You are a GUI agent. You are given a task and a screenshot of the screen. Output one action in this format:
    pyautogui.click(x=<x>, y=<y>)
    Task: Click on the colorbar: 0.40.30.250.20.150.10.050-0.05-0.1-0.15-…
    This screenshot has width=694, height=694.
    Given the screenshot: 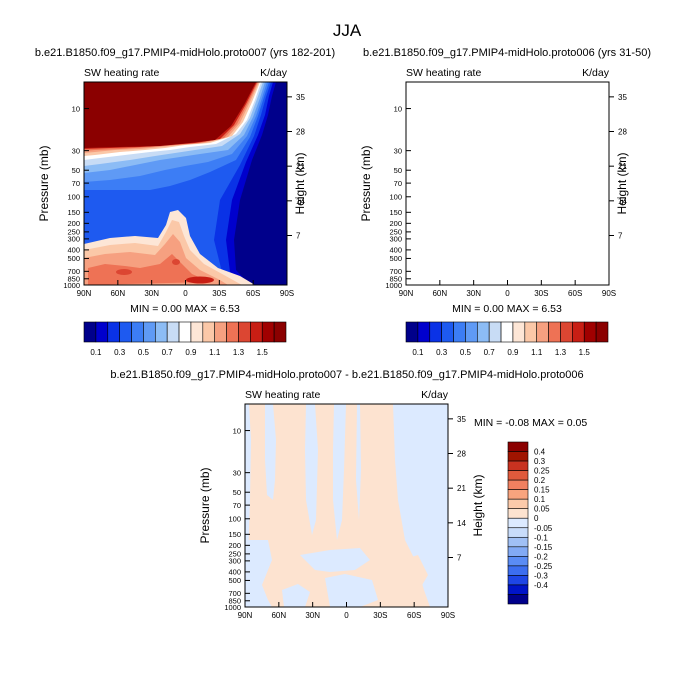 What is the action you would take?
    pyautogui.click(x=530, y=523)
    